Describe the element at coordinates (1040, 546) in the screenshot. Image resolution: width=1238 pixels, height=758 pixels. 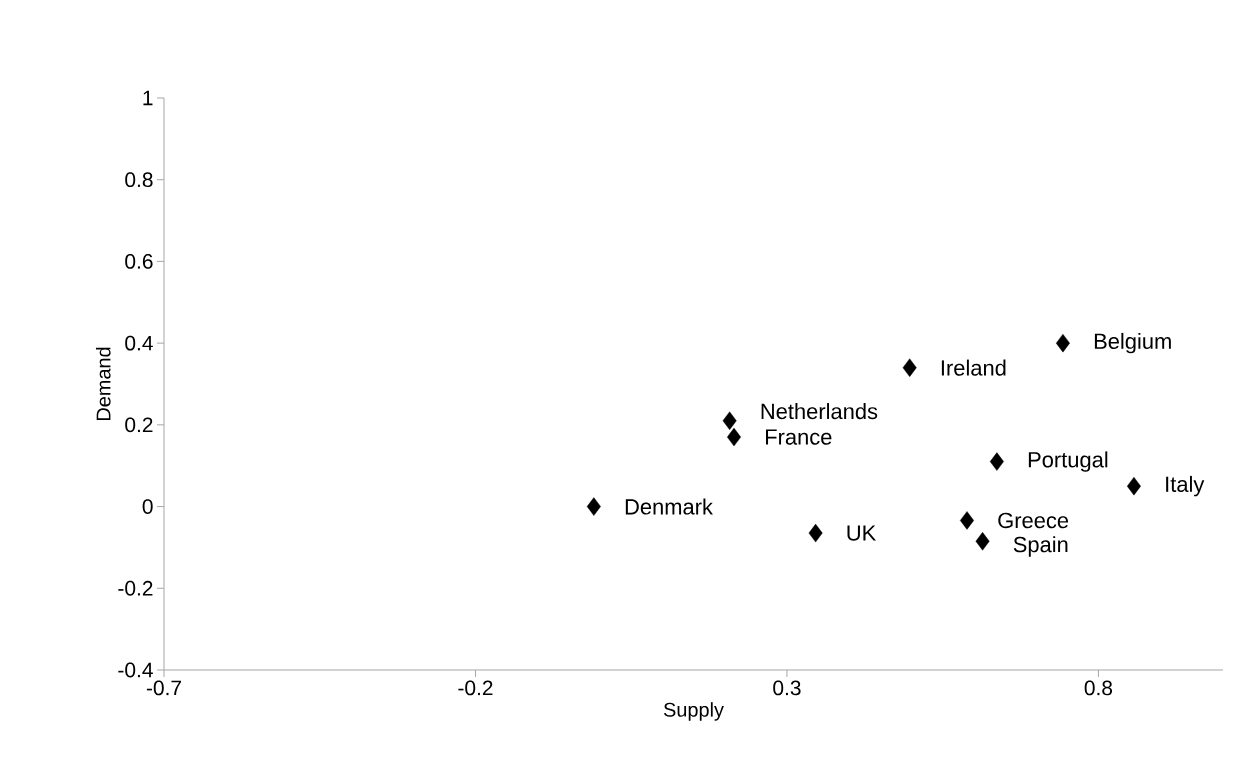
I see `annotation: Spain` at that location.